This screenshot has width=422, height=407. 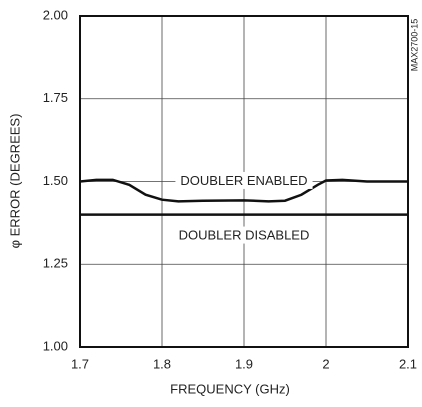 I want to click on series-label: DOUBLER DISABLED, so click(x=244, y=235).